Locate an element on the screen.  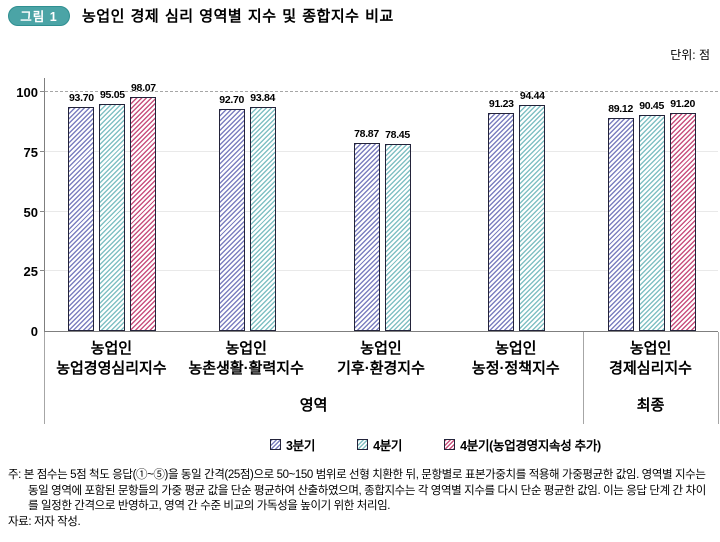
figure-header: 그림 1 농업인 경제 심리 영역별 지수 및 종합지수 비교 is located at coordinates (201, 15).